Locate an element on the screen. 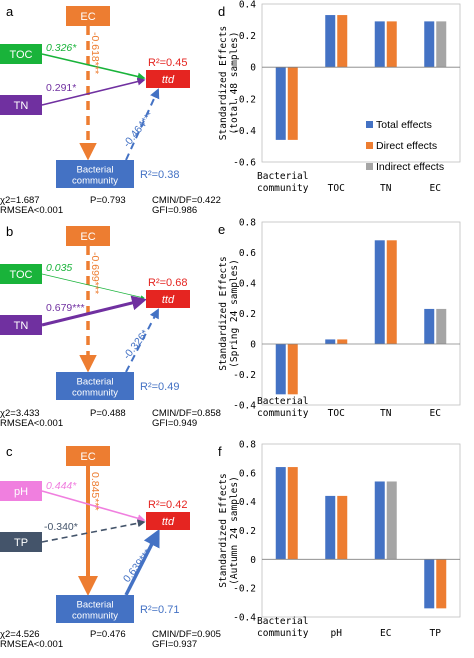 Image resolution: width=474 pixels, height=658 pixels. node-tn-label: TN is located at coordinates (21, 106).